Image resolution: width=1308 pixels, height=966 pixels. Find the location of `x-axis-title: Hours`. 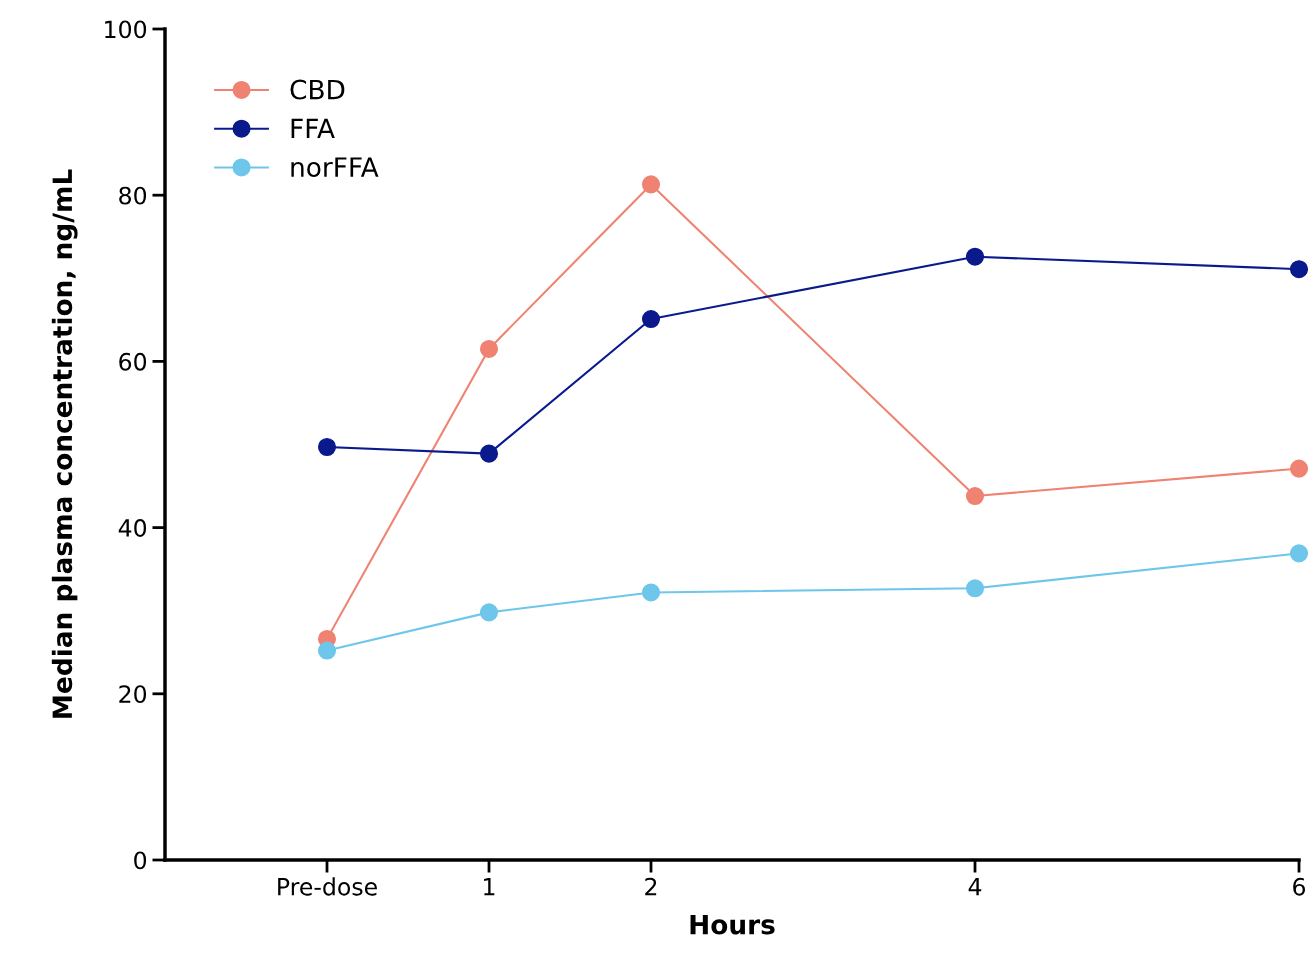

x-axis-title: Hours is located at coordinates (732, 924).